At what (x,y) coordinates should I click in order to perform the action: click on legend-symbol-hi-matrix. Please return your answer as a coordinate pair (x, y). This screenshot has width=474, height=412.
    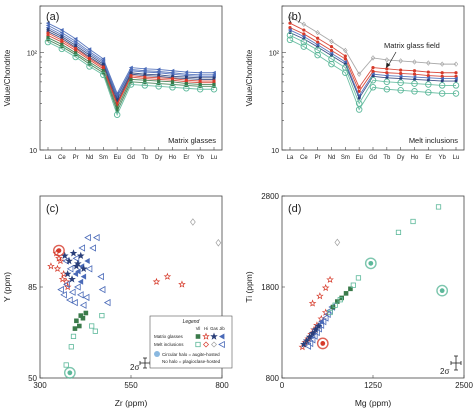
    Looking at the image, I should click on (206, 336).